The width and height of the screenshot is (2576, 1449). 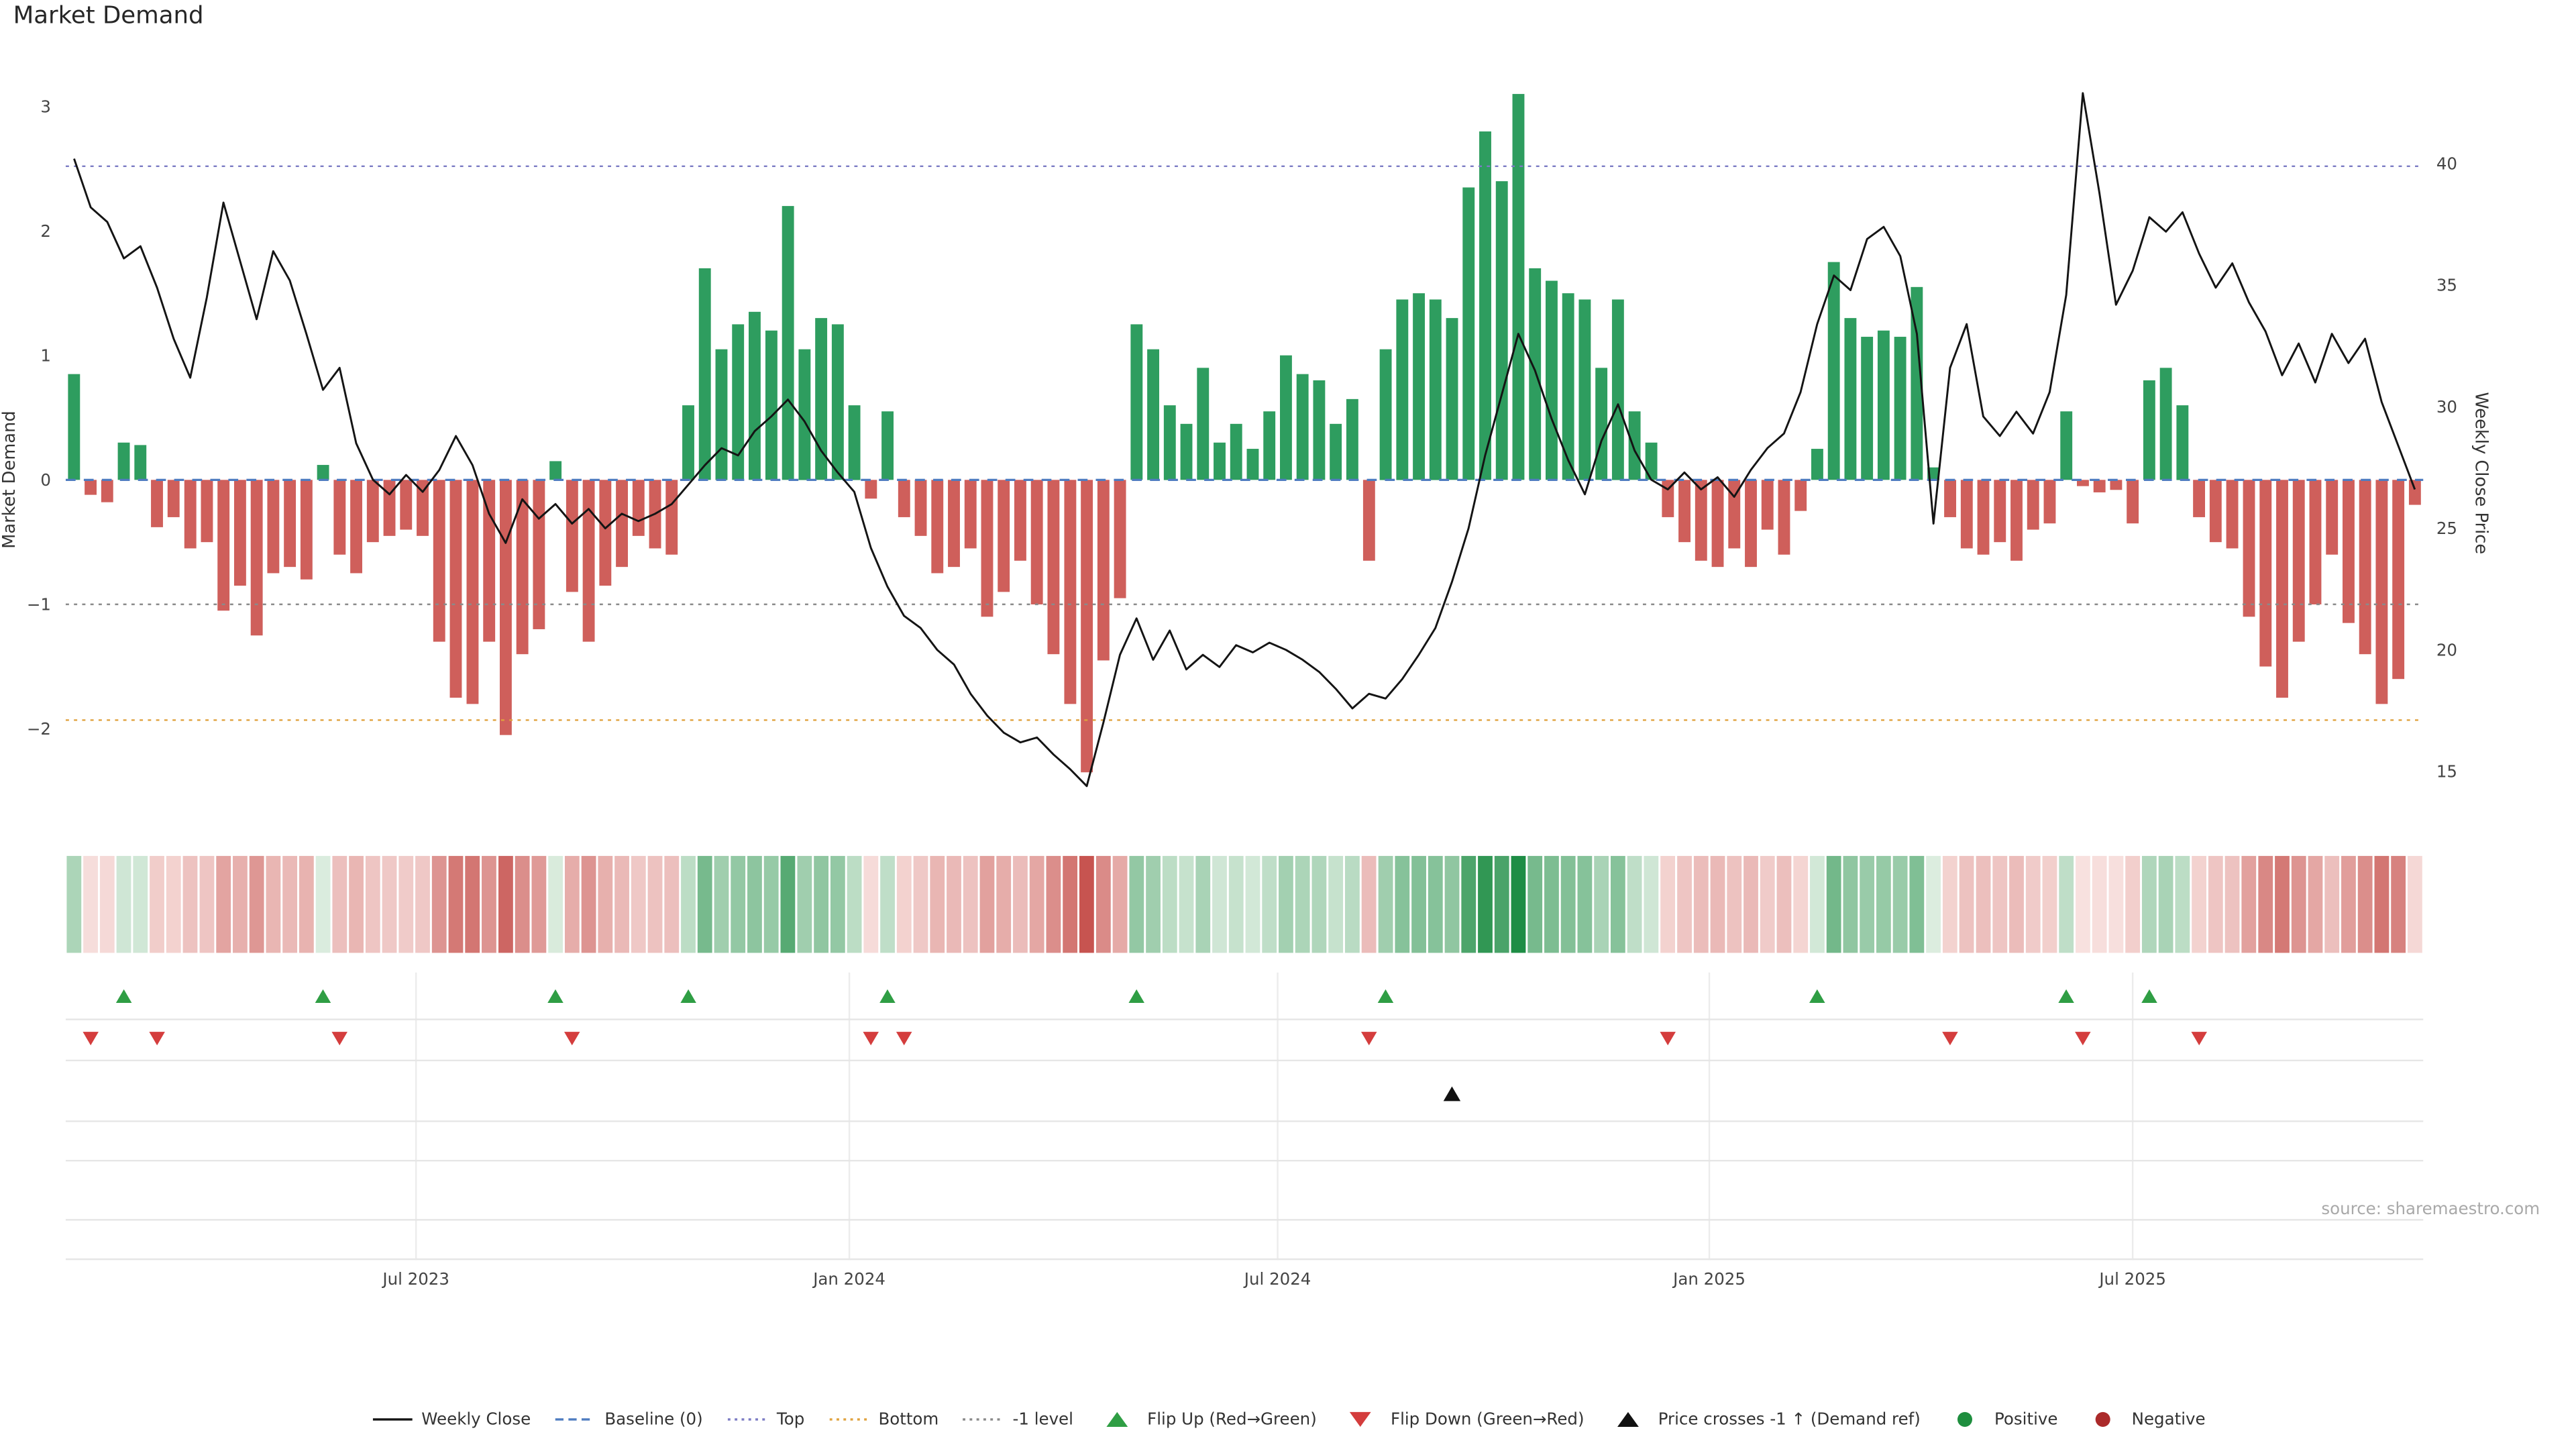 I want to click on price-tick-label: 35, so click(x=2446, y=285).